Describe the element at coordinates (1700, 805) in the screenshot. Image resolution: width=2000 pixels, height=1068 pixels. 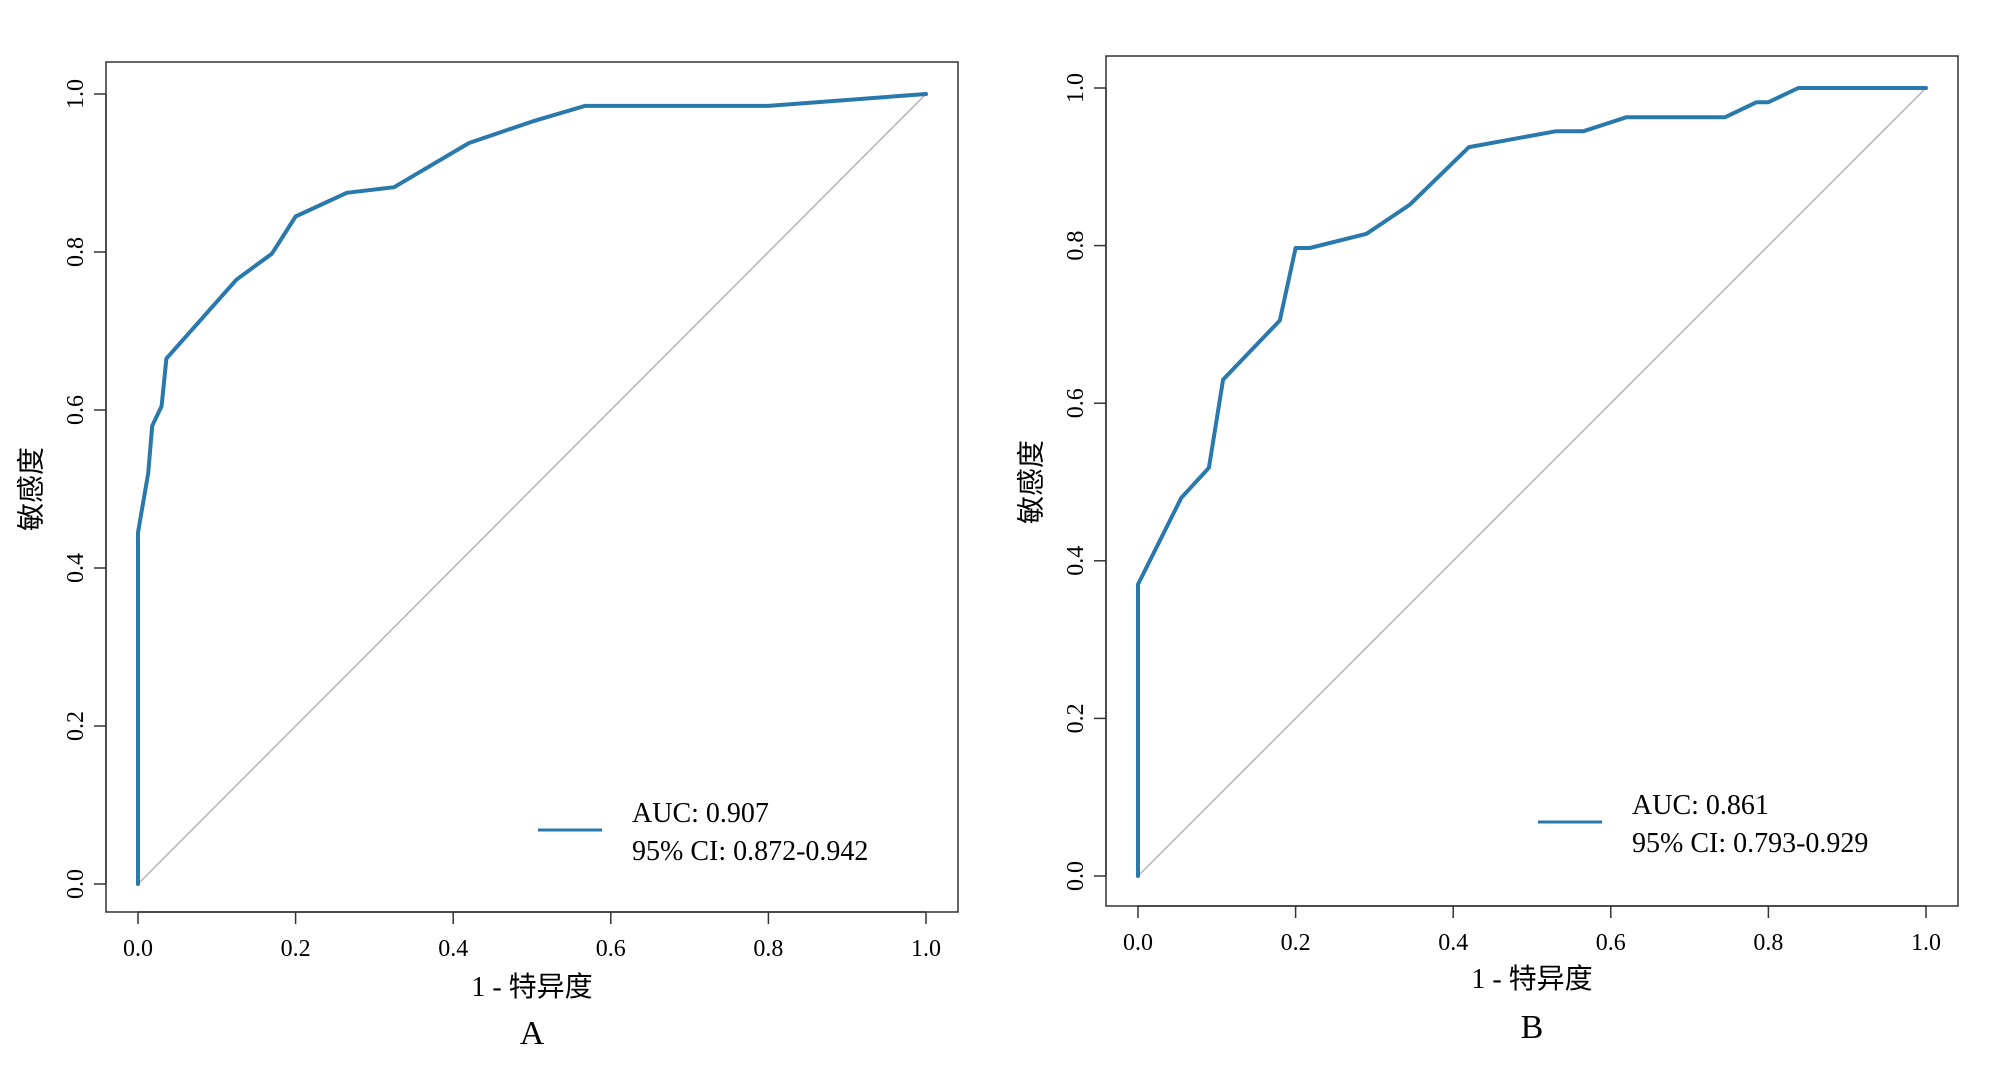
I see `legend-auc-text: AUC: 0.861` at that location.